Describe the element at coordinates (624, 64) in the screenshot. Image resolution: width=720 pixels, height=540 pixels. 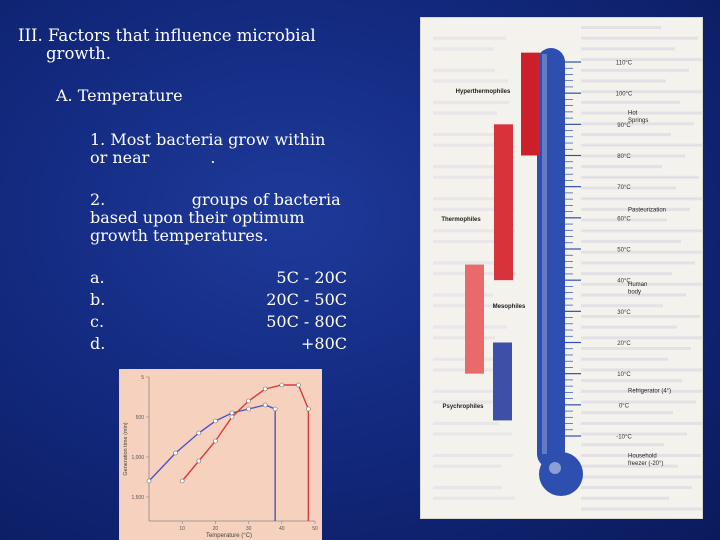
I see `scale-label: 110°C` at that location.